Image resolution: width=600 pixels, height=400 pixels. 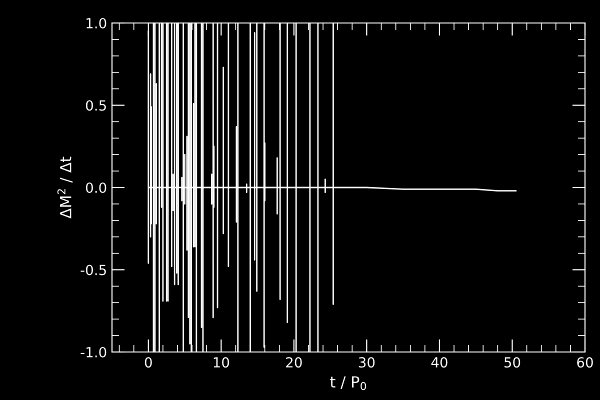 What do you see at coordinates (93, 270) in the screenshot?
I see `y-tick-label: -0.5` at bounding box center [93, 270].